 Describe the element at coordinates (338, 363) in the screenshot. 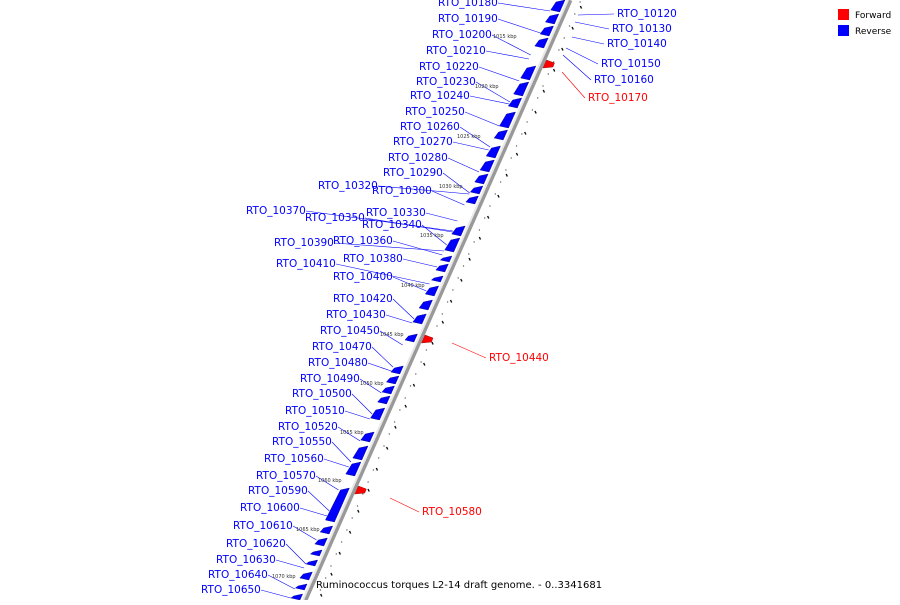

I see `gene-label: RTO_10480` at that location.